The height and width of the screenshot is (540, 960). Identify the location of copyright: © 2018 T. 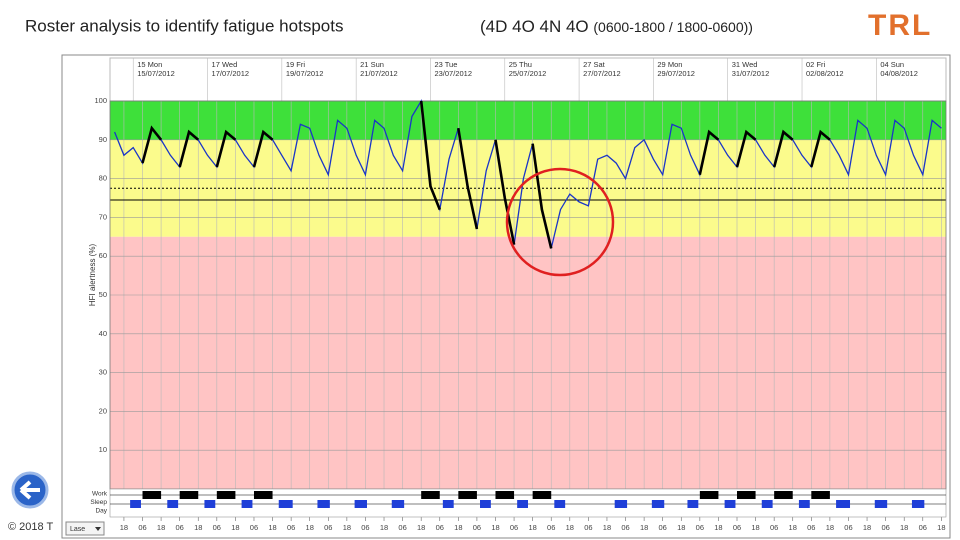
(30, 527).